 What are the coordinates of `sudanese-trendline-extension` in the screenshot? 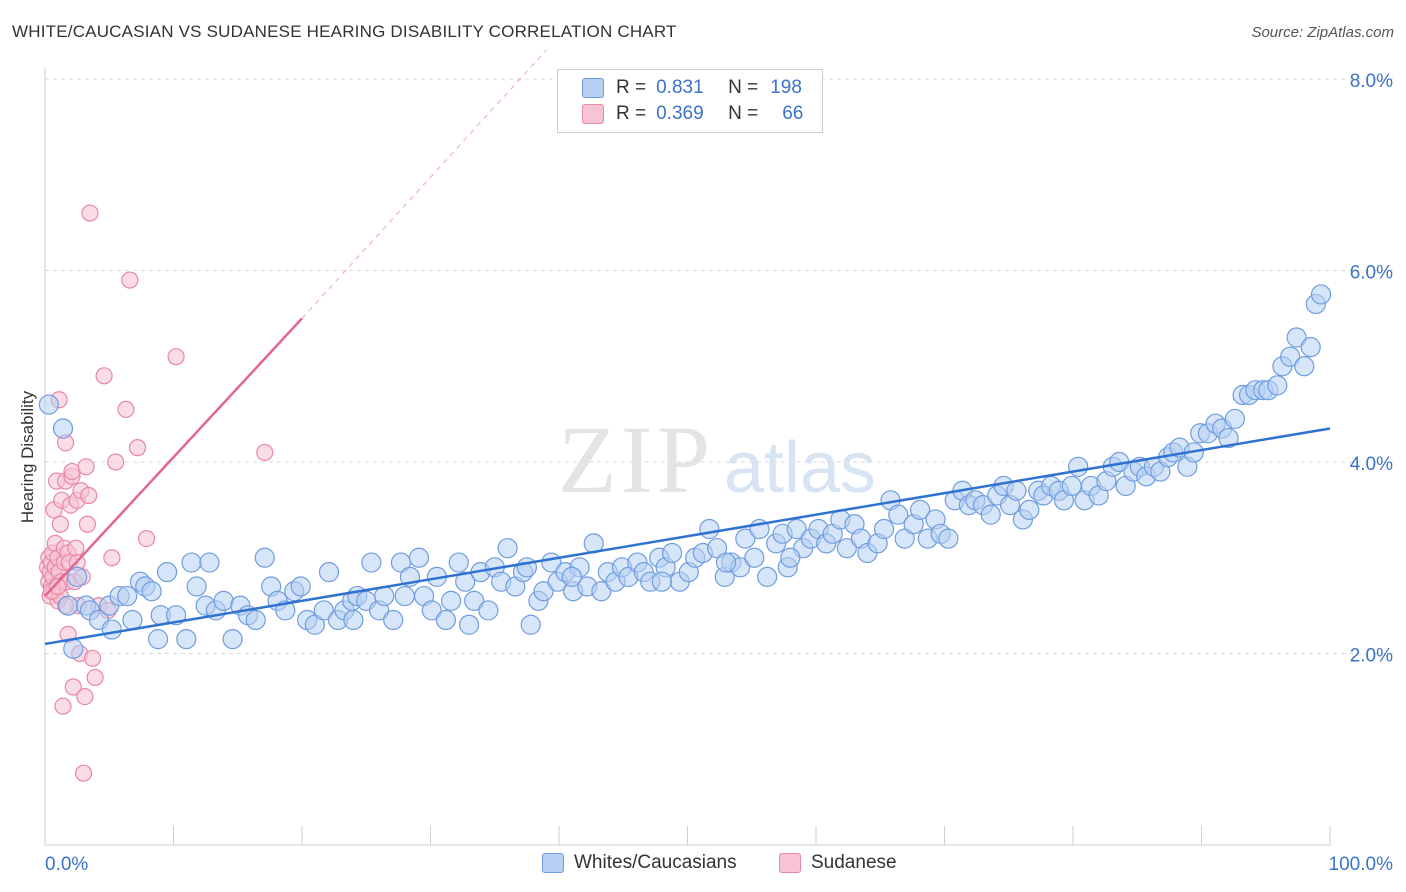 It's located at (424, 184).